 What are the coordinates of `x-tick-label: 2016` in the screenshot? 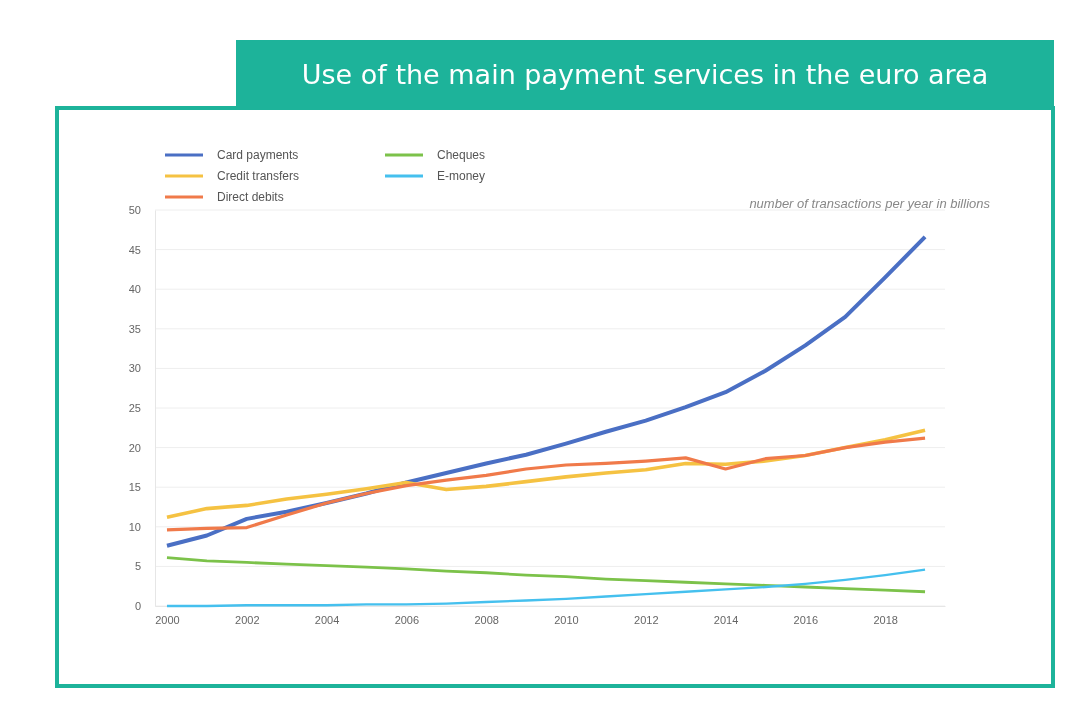 It's located at (806, 619).